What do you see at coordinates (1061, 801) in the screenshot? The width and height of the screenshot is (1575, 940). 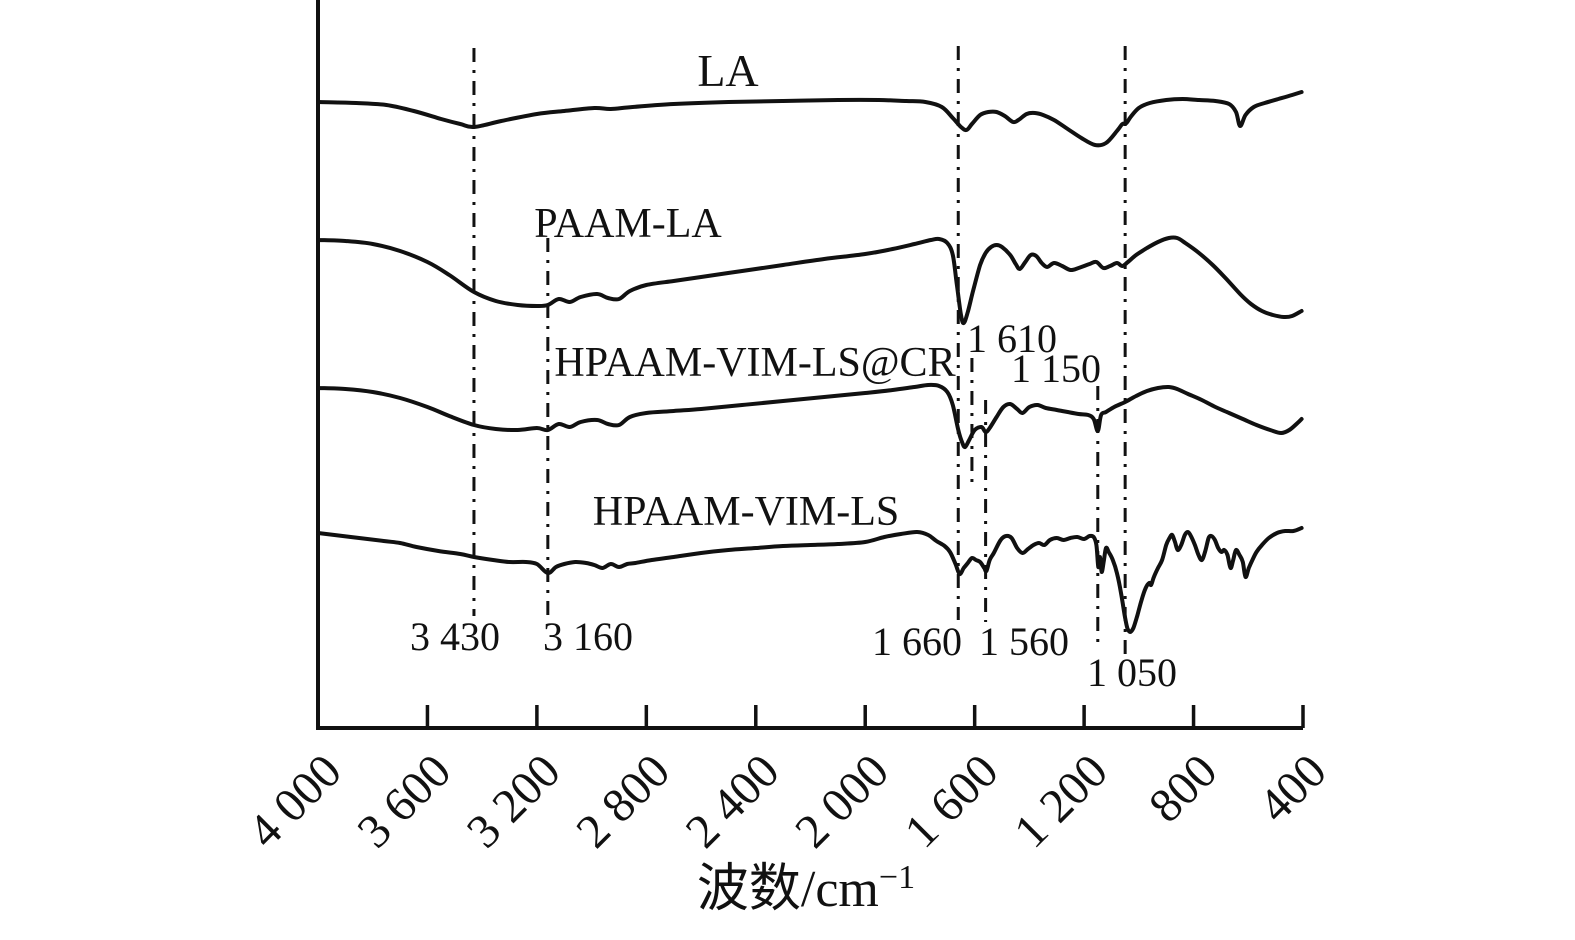 I see `x-tick-label-1200: 1 200` at bounding box center [1061, 801].